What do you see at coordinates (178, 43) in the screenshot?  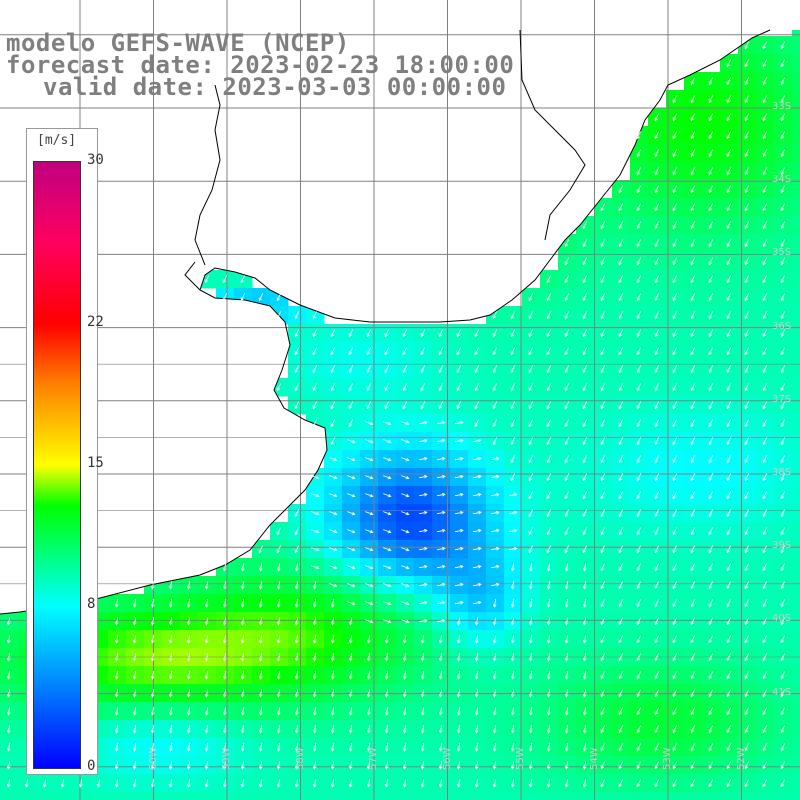 I see `model-title: modelo GEFS-WAVE (NCEP)` at bounding box center [178, 43].